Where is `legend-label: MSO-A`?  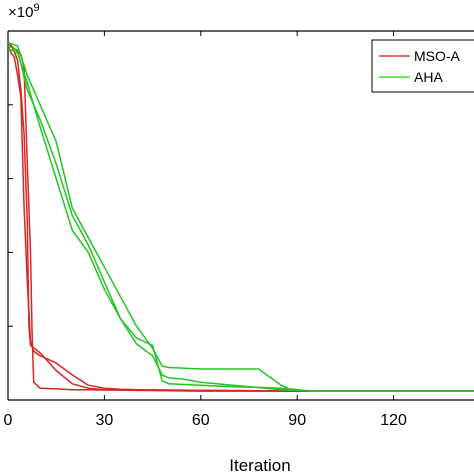
legend-label: MSO-A is located at coordinates (437, 56).